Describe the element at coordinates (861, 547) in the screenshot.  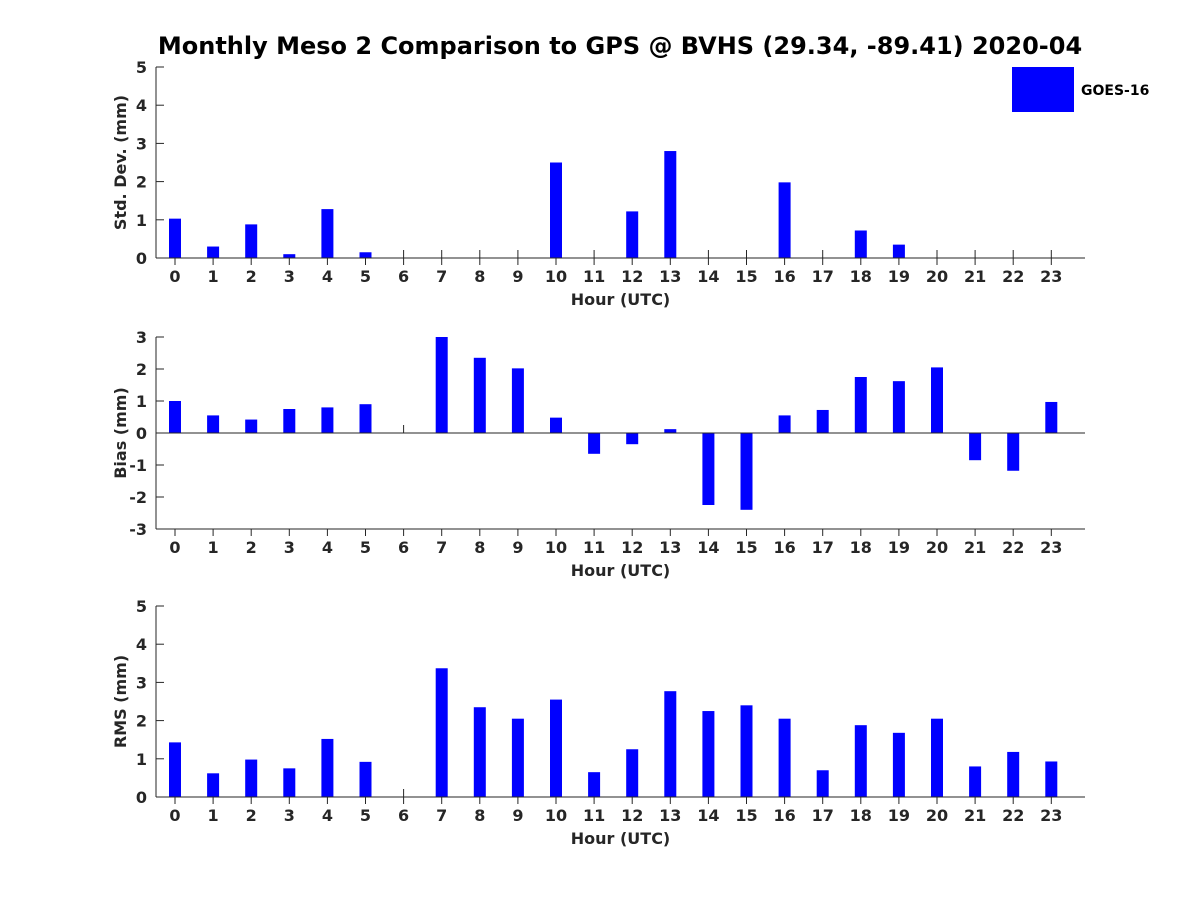
I see `x-tick-label: 18` at that location.